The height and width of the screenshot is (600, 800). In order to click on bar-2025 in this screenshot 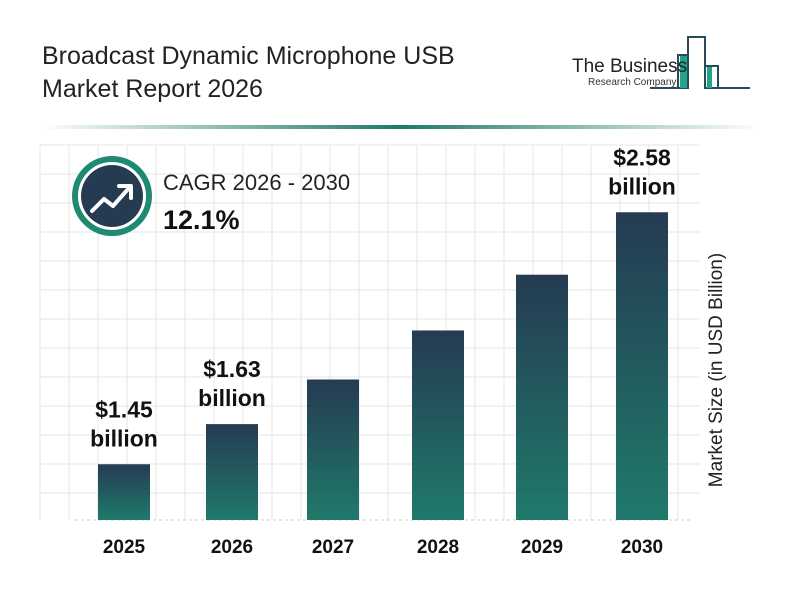, I will do `click(124, 492)`.